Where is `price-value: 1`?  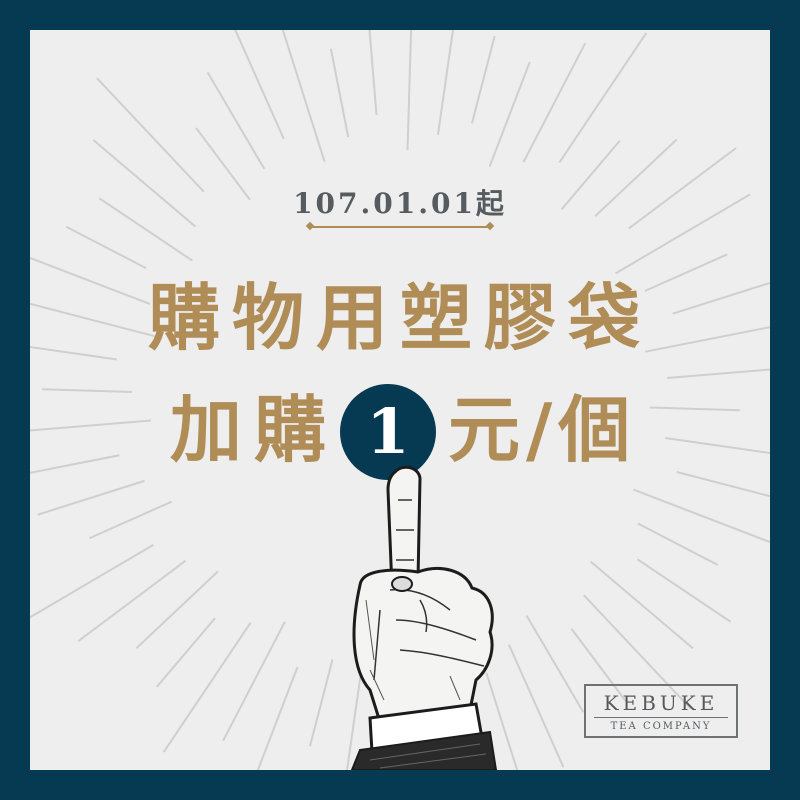 price-value: 1 is located at coordinates (388, 431).